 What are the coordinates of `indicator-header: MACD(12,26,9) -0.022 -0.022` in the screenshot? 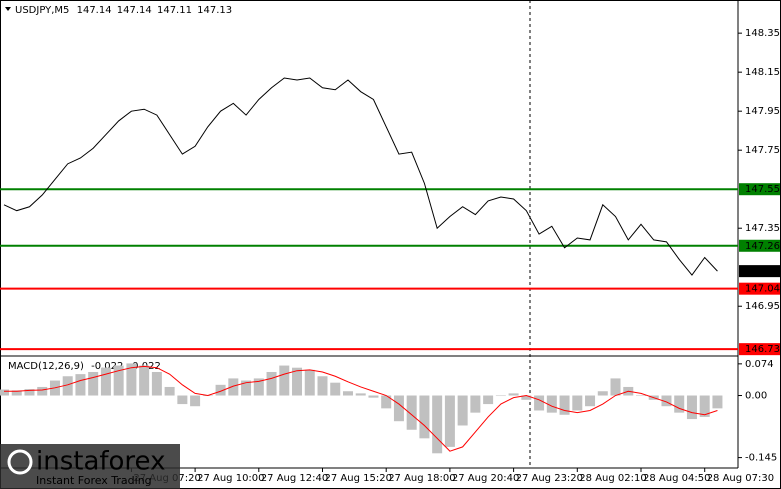 It's located at (84, 366).